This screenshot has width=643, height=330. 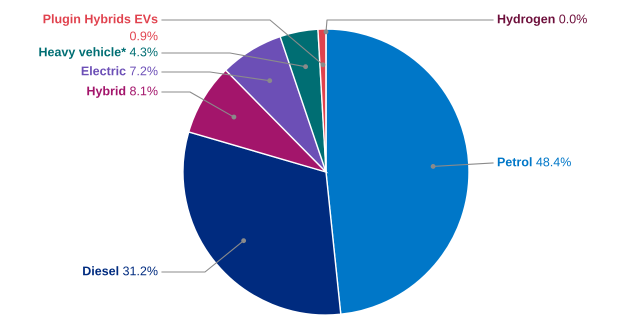 What do you see at coordinates (553, 162) in the screenshot?
I see `data-label: 48.4%` at bounding box center [553, 162].